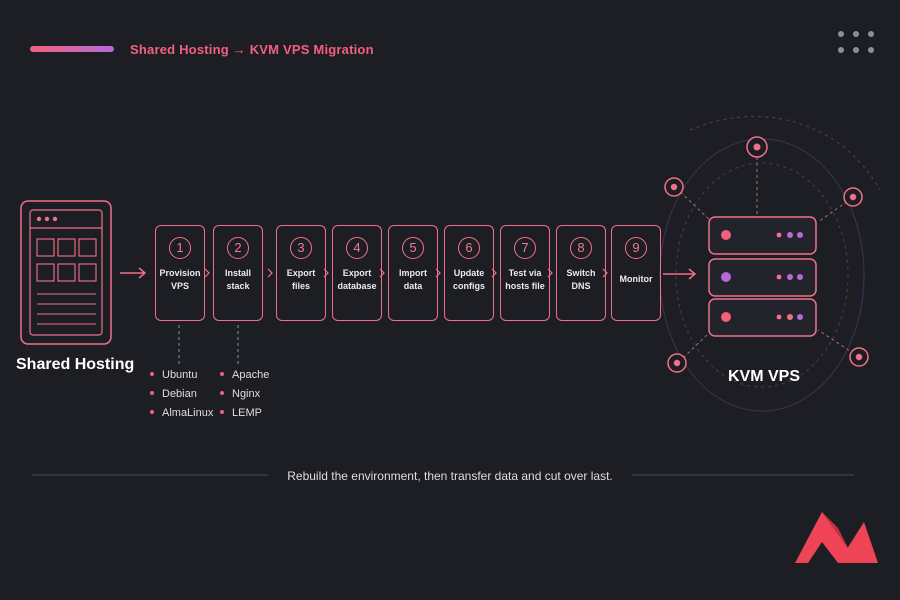 The image size is (900, 600). I want to click on step-number: 4, so click(357, 248).